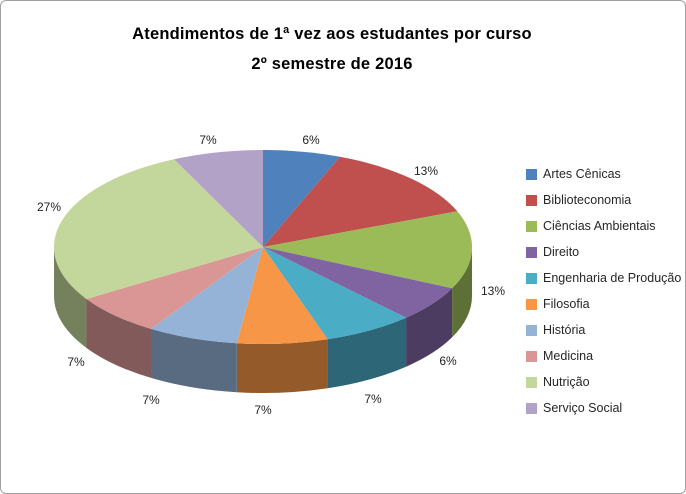 The image size is (686, 494). What do you see at coordinates (194, 360) in the screenshot?
I see `pie-slice-historia-side` at bounding box center [194, 360].